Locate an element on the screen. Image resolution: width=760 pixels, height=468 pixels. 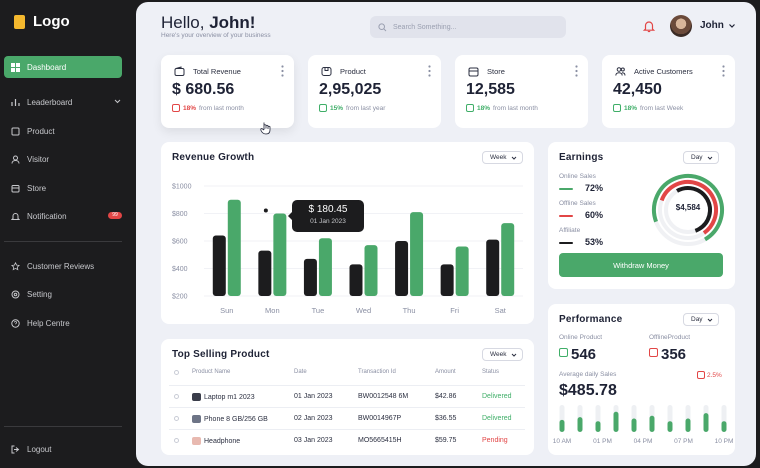
legend-value: 60% is located at coordinates (594, 215).